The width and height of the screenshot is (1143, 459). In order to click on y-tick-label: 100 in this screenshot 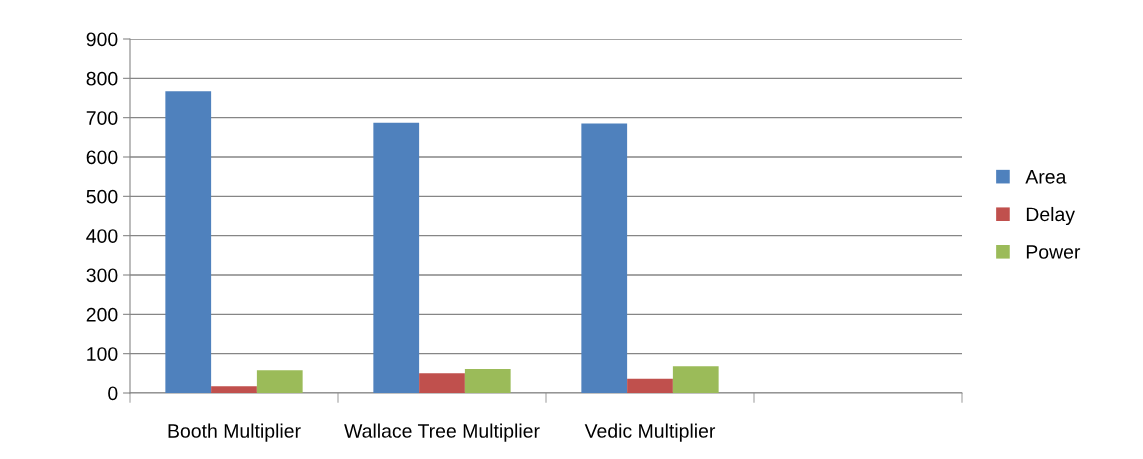, I will do `click(102, 354)`.